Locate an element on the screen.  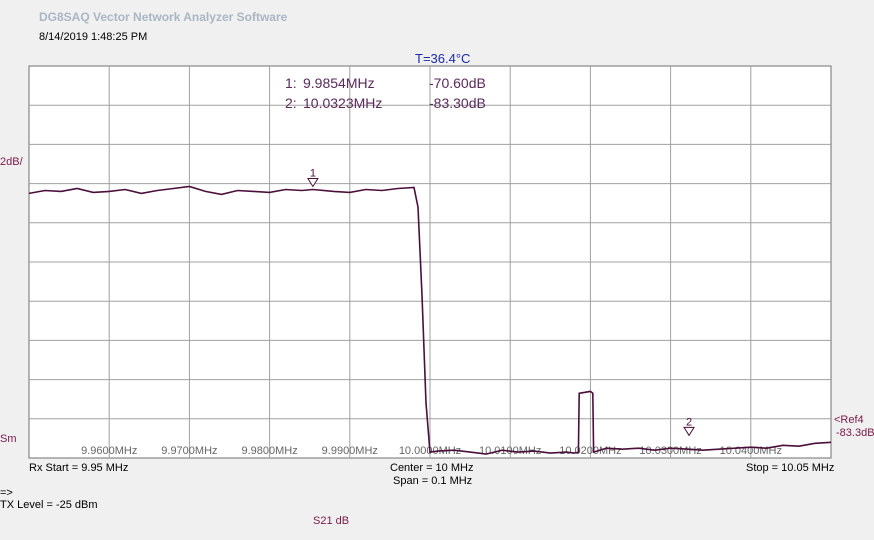
x-tick-label: 9.9800MHz is located at coordinates (269, 451).